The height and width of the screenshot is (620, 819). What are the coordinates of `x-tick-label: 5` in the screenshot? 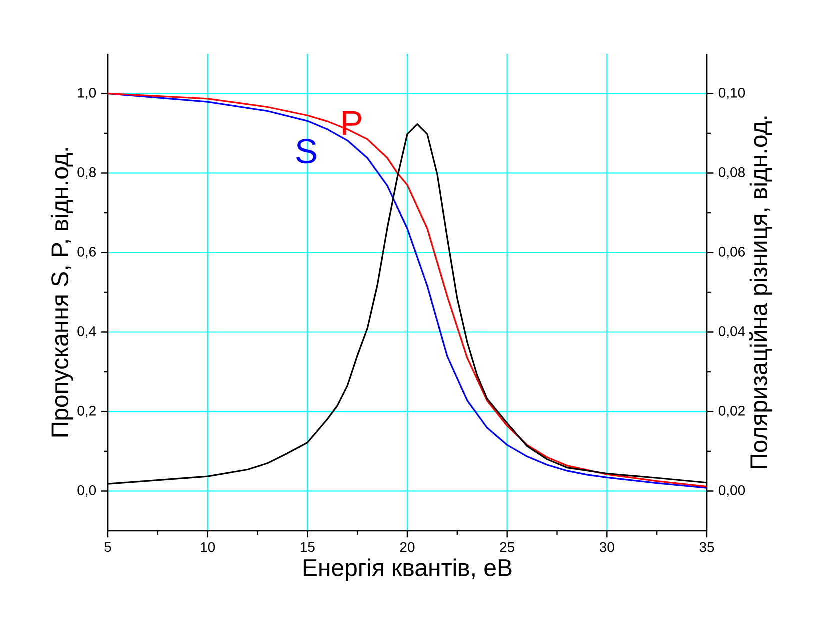 It's located at (108, 547).